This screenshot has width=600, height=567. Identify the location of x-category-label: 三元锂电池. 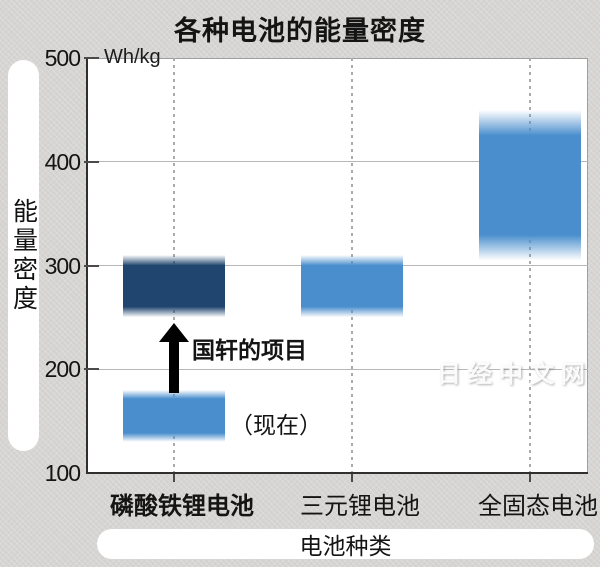
(360, 506).